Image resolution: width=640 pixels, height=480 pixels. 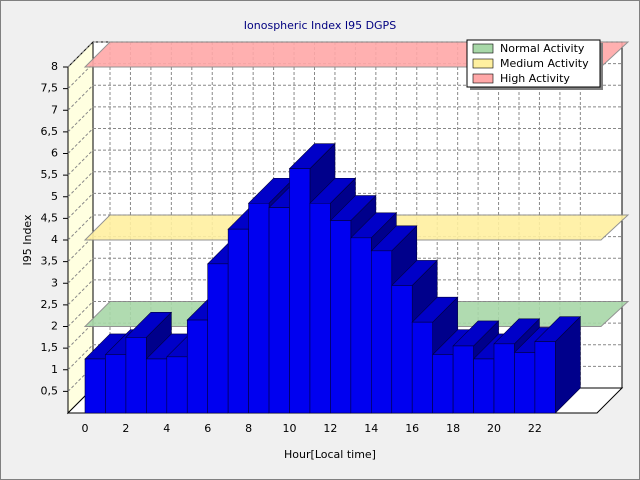 I want to click on y-tick-label: 2, so click(x=54, y=326).